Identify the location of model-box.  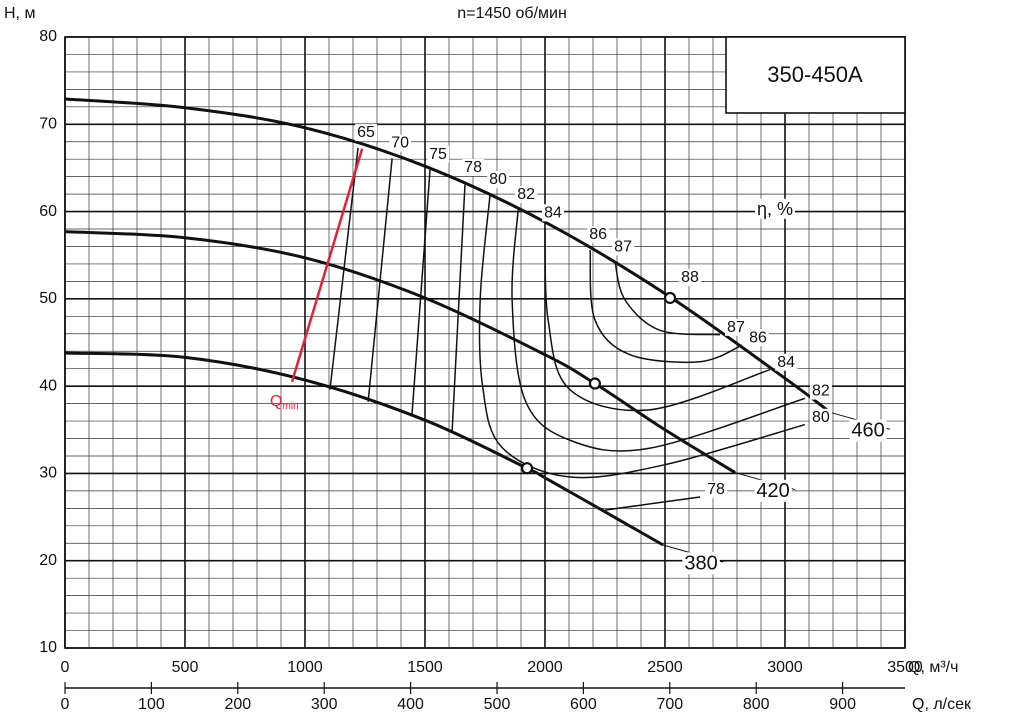
(815, 75).